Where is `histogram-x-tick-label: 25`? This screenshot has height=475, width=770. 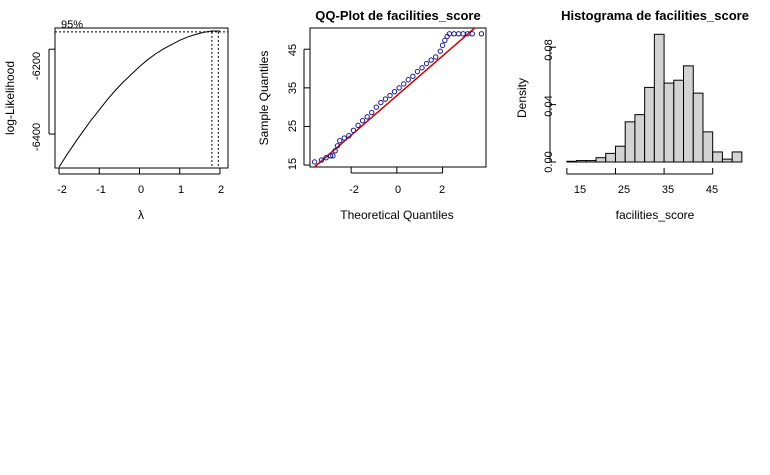
histogram-x-tick-label: 25 is located at coordinates (624, 190).